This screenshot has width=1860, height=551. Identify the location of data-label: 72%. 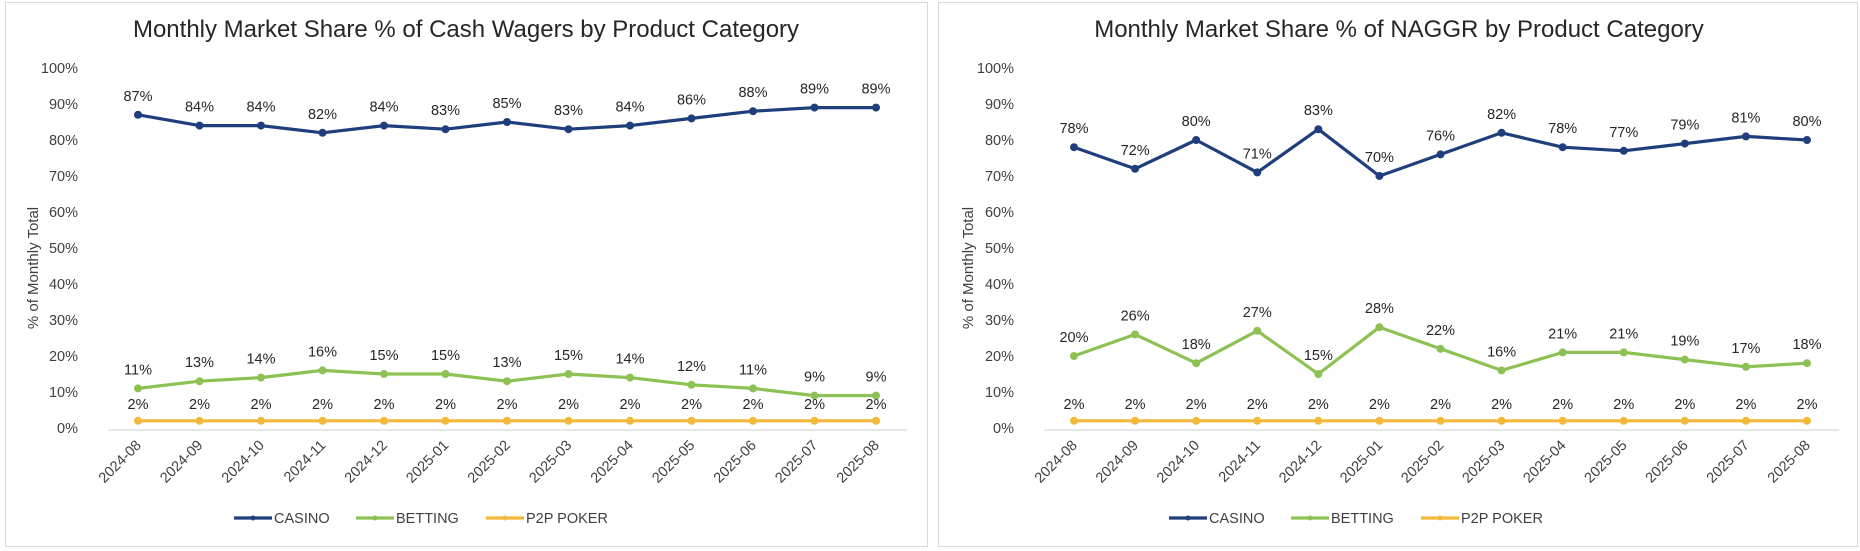
(1135, 151).